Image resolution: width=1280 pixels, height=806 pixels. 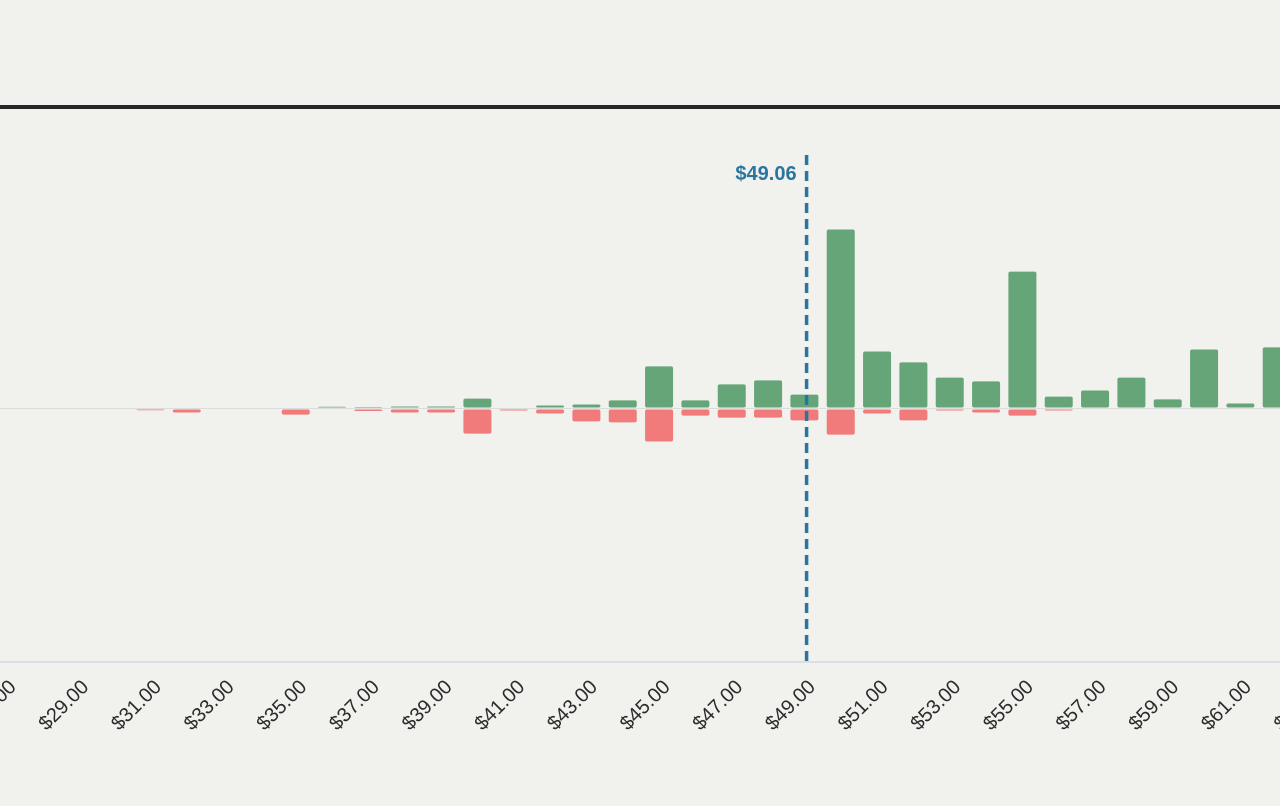 I want to click on x-tick-label: $31.00, so click(x=136, y=705).